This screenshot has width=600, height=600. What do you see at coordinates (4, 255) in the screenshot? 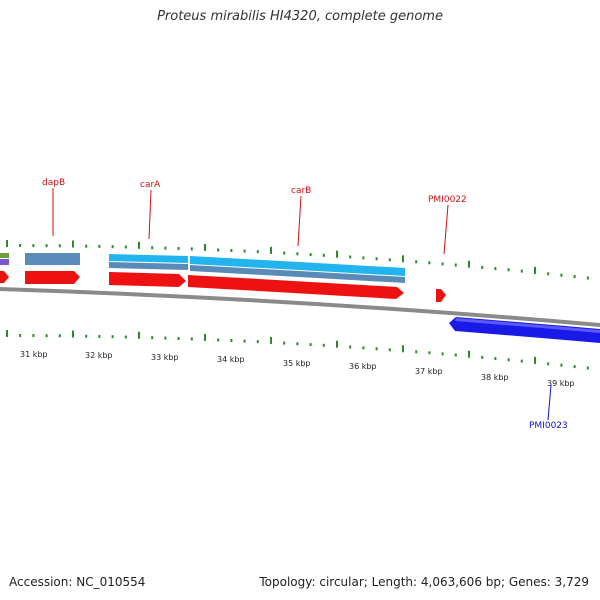
I see `left-green-feature` at bounding box center [4, 255].